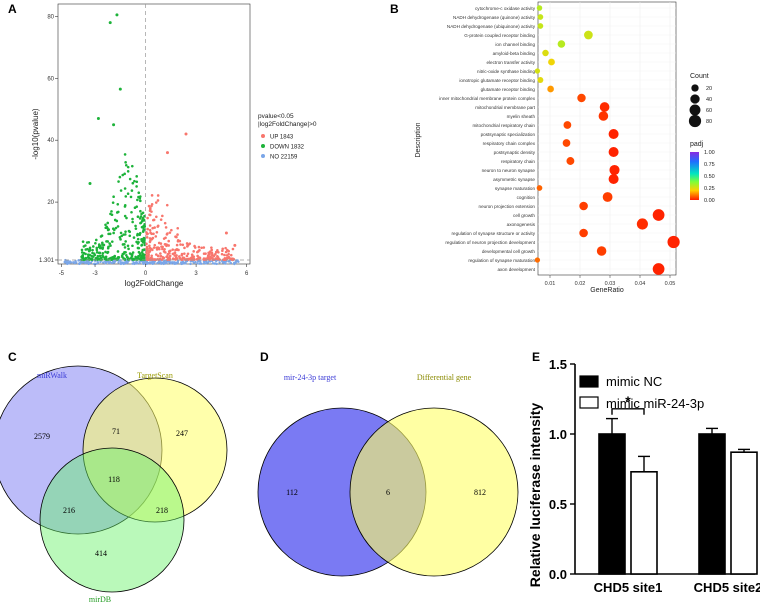 This screenshot has height=608, width=760. What do you see at coordinates (509, 143) in the screenshot?
I see `dotplot-term-label: respiratory chain complex` at bounding box center [509, 143].